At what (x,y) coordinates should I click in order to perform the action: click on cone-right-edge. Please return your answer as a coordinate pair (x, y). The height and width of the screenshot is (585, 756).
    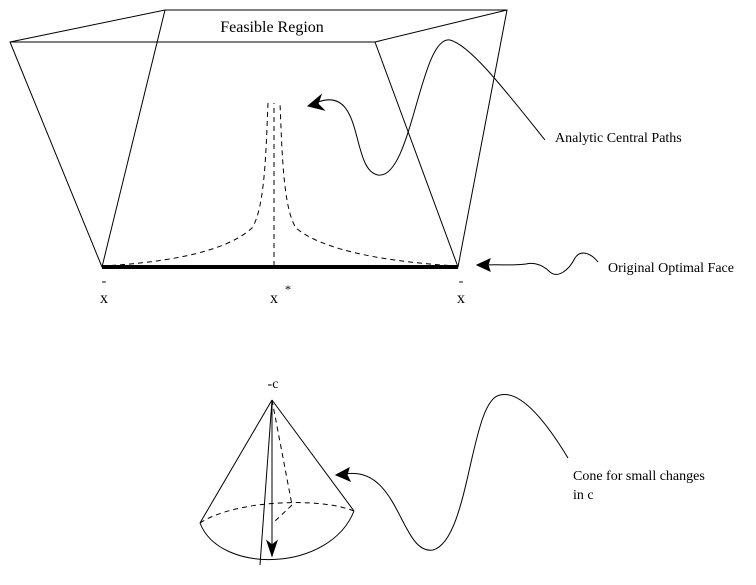
    Looking at the image, I should click on (313, 455).